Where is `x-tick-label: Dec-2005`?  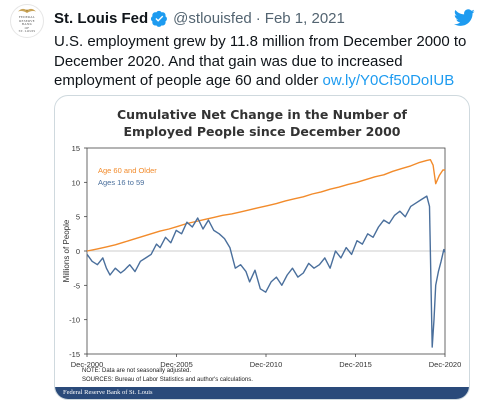
x-tick-label: Dec-2005 is located at coordinates (176, 364).